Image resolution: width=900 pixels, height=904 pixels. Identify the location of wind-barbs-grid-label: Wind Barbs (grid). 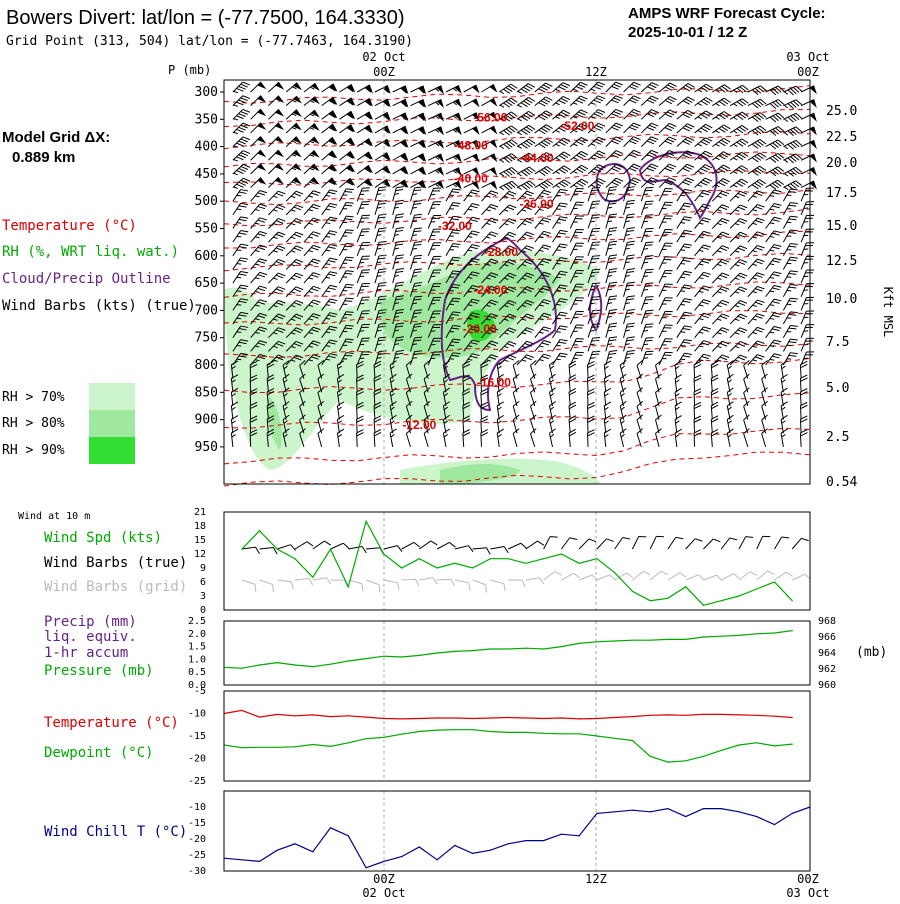
(115, 587).